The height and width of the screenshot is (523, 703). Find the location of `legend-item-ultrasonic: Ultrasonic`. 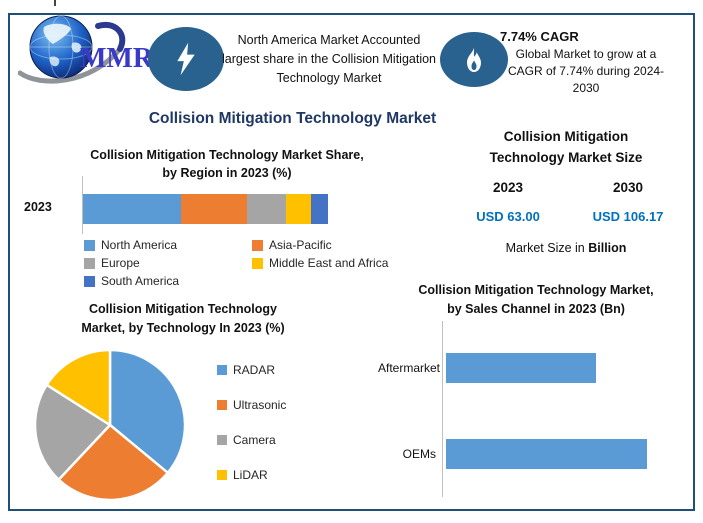

legend-item-ultrasonic: Ultrasonic is located at coordinates (251, 405).